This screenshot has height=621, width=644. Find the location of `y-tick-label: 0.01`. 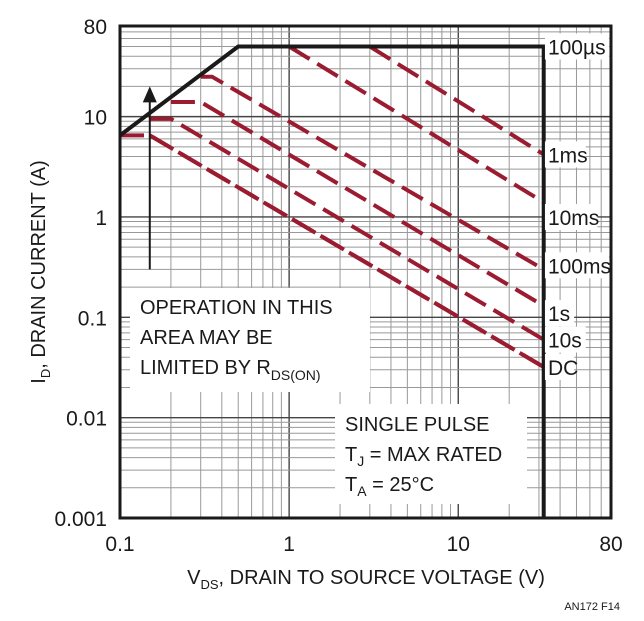

y-tick-label: 0.01 is located at coordinates (86, 419).